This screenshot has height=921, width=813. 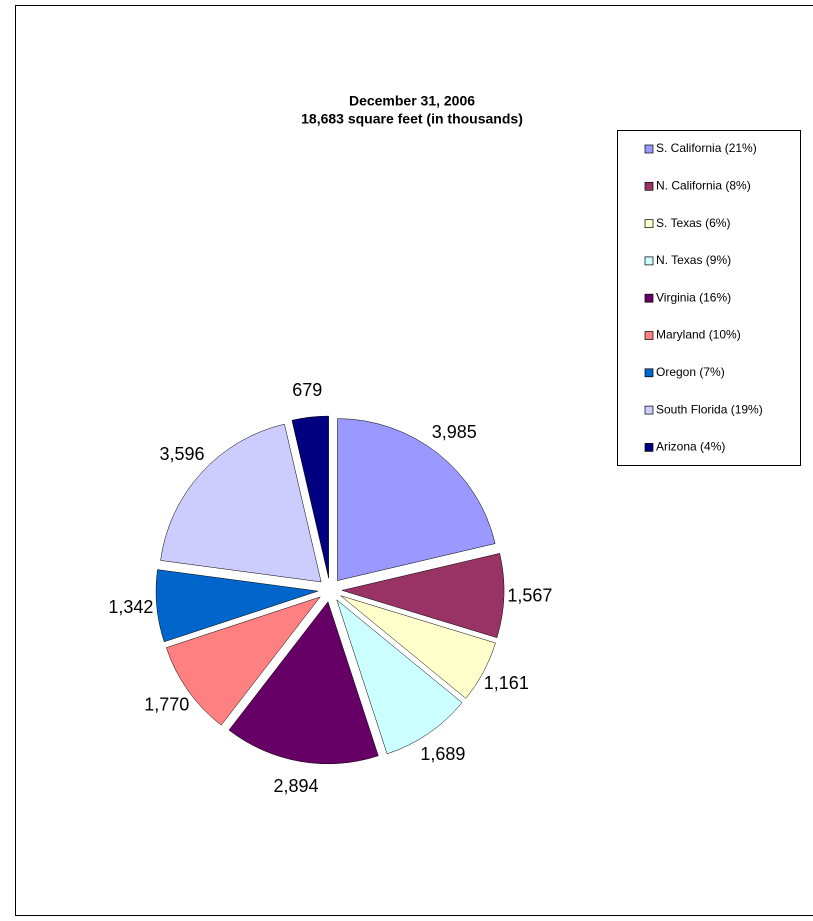 What do you see at coordinates (307, 390) in the screenshot?
I see `data-label: 679` at bounding box center [307, 390].